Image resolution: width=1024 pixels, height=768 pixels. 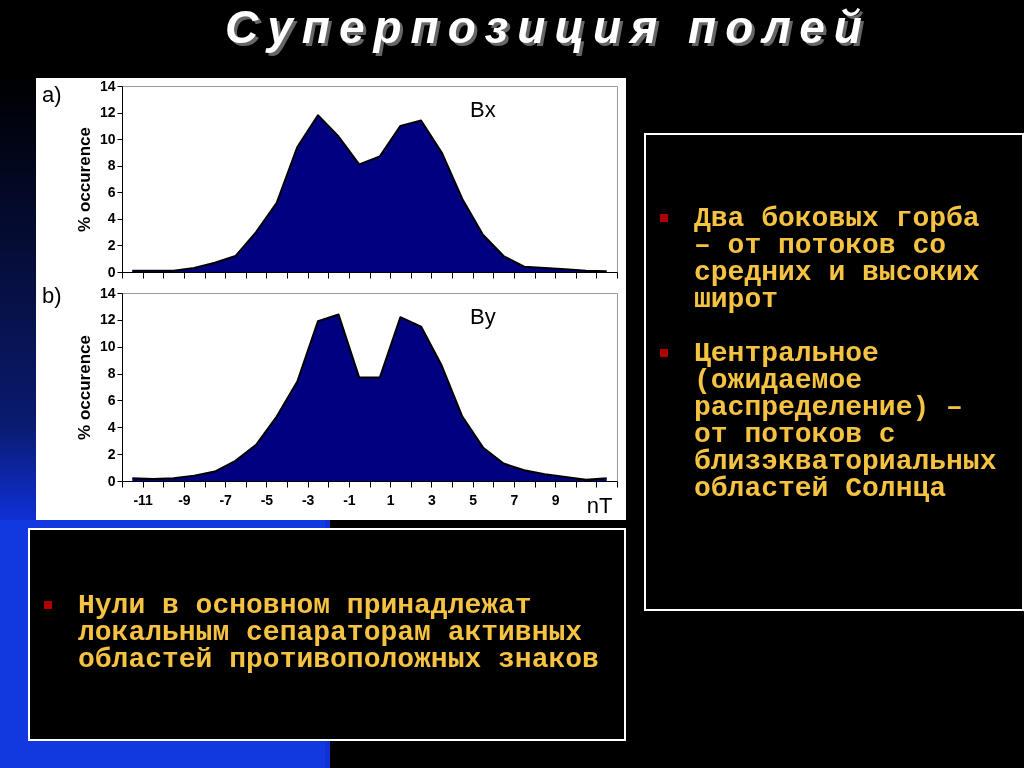 I want to click on x-axis-title: nT, so click(x=599, y=505).